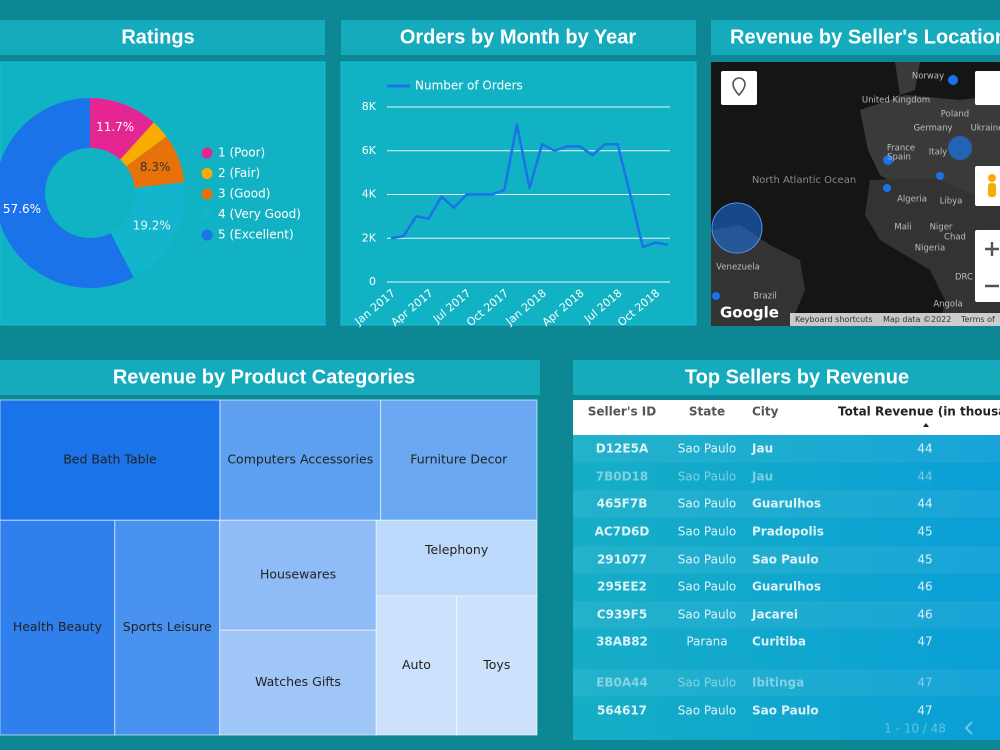  I want to click on table-cell: Guarulhos, so click(786, 587).